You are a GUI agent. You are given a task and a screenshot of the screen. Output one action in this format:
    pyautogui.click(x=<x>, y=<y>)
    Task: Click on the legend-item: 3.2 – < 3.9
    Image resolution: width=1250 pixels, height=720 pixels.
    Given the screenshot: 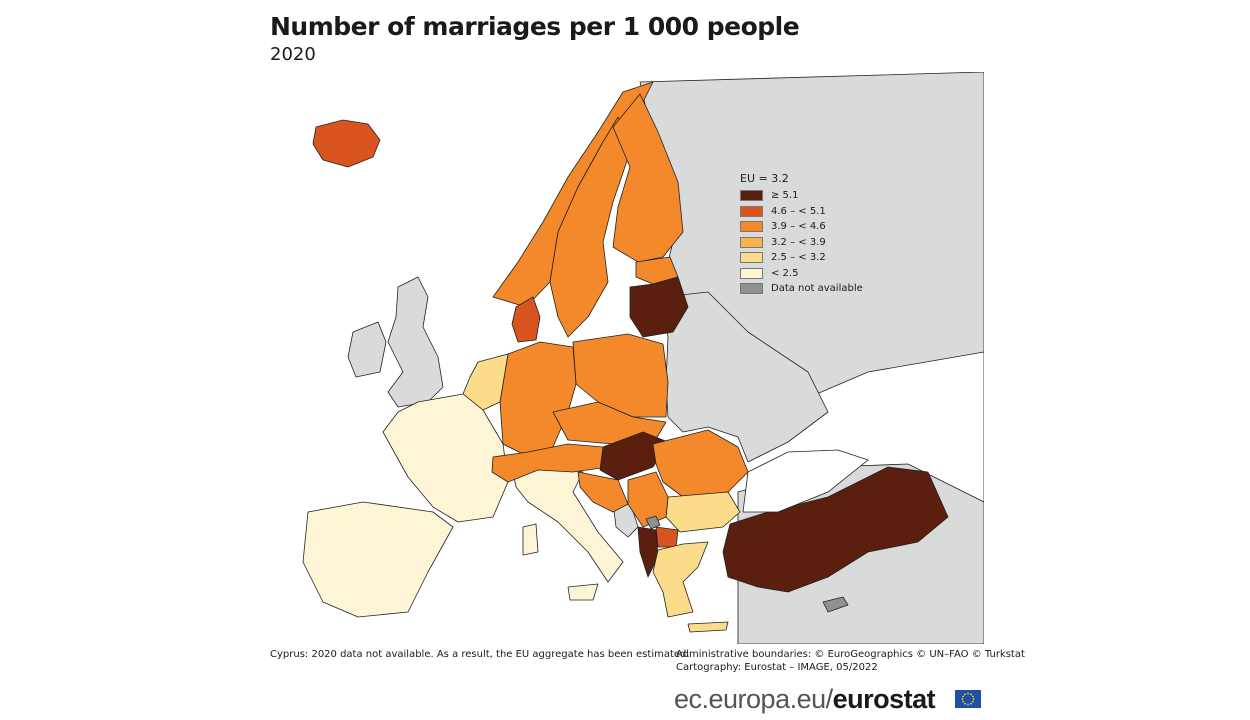 What is the action you would take?
    pyautogui.click(x=801, y=243)
    